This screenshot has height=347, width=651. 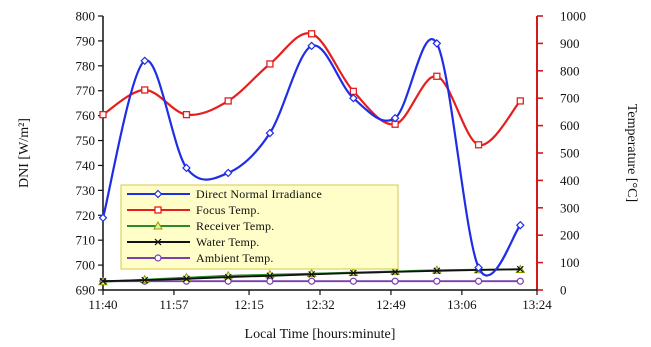 I want to click on x-tick-label: 13:24, so click(x=537, y=304).